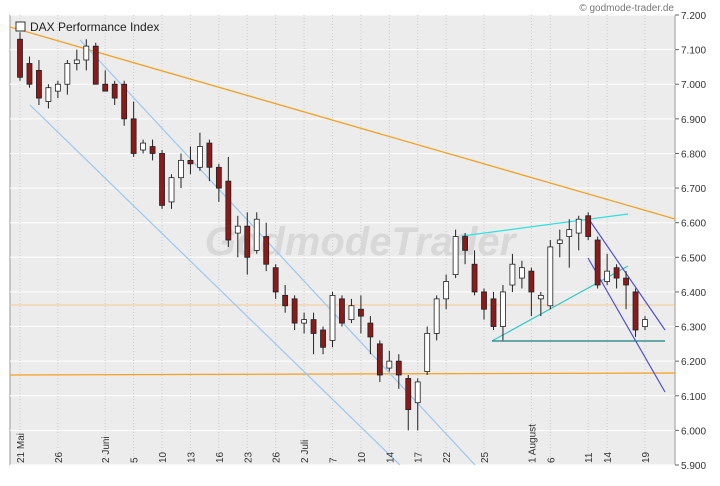 This screenshot has height=486, width=720. Describe the element at coordinates (135, 460) in the screenshot. I see `x-tick-label: 5` at that location.